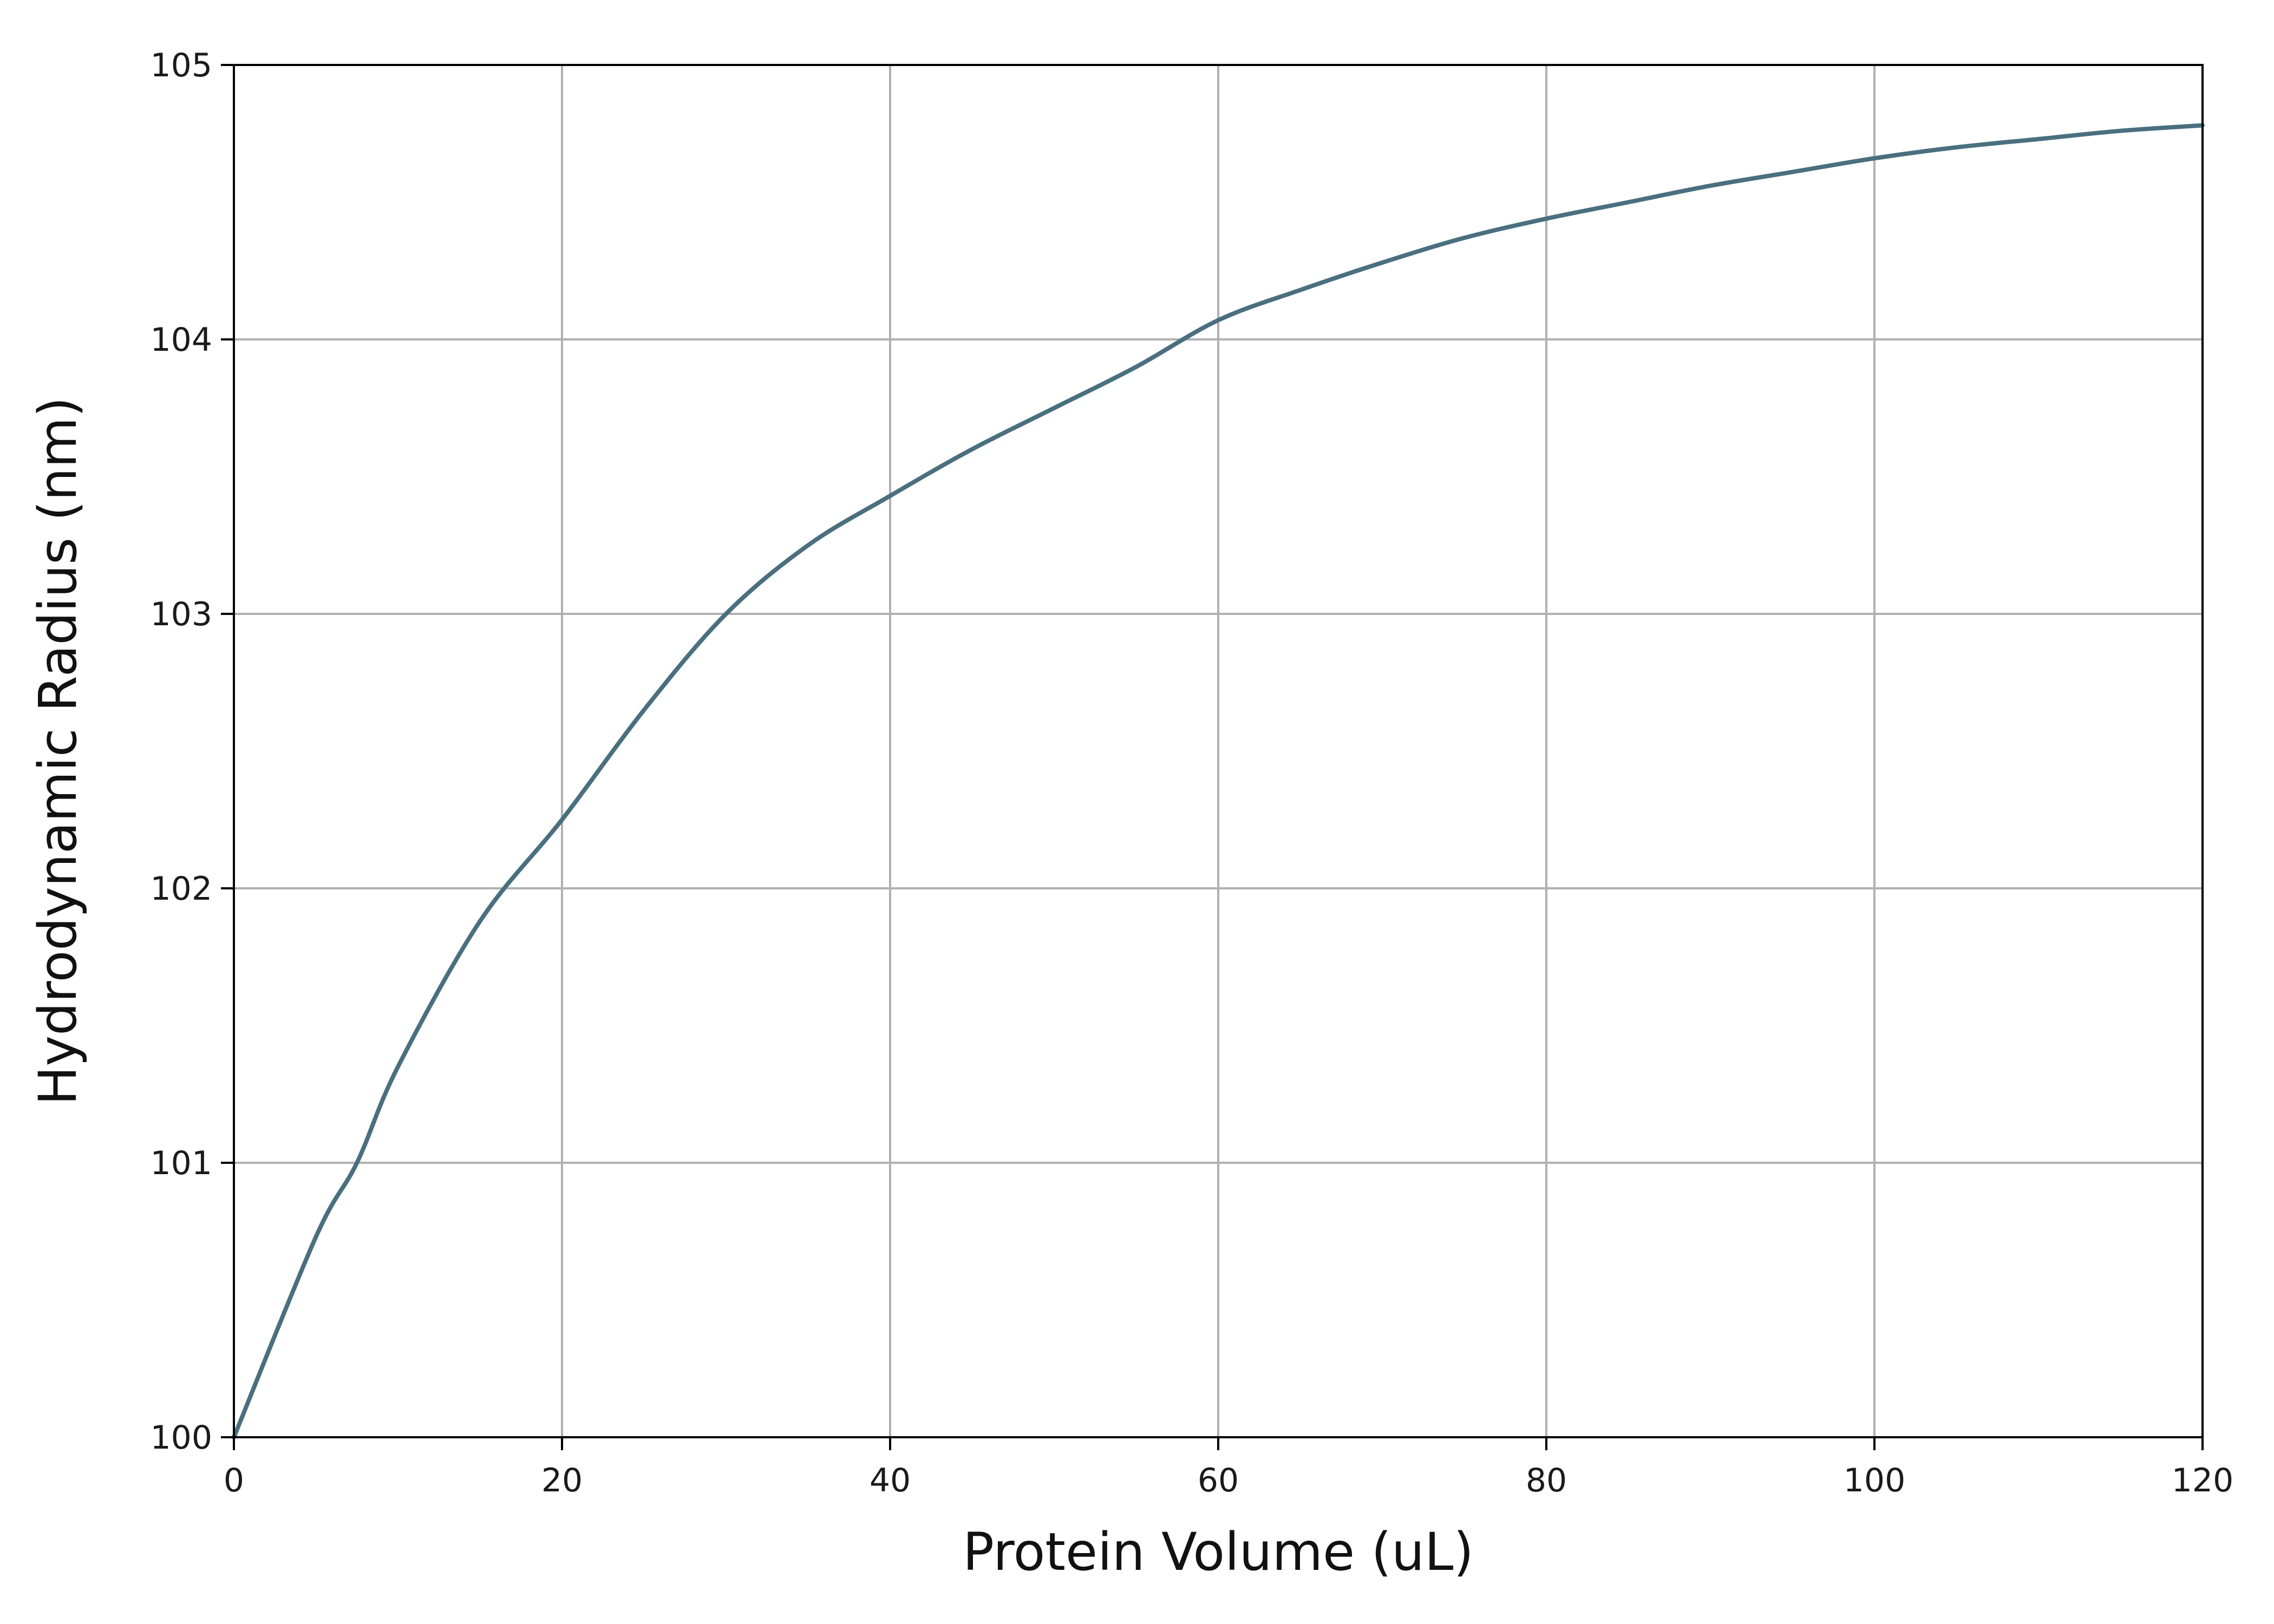 The image size is (2274, 1624). What do you see at coordinates (181, 889) in the screenshot?
I see `y-tick-label: 102` at bounding box center [181, 889].